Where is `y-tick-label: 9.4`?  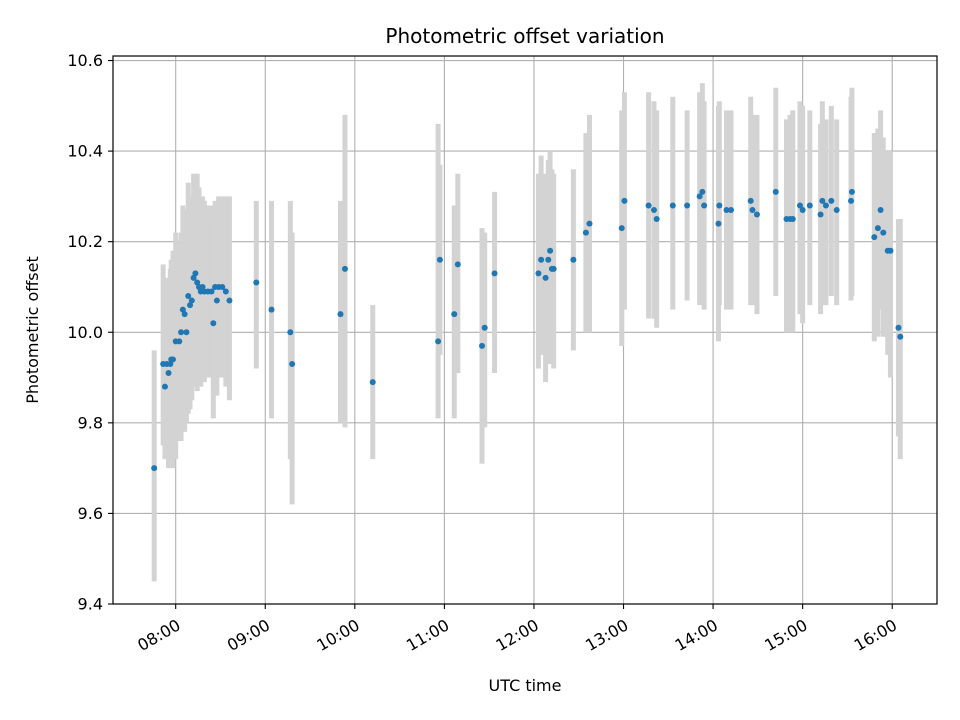
y-tick-label: 9.4 is located at coordinates (90, 604).